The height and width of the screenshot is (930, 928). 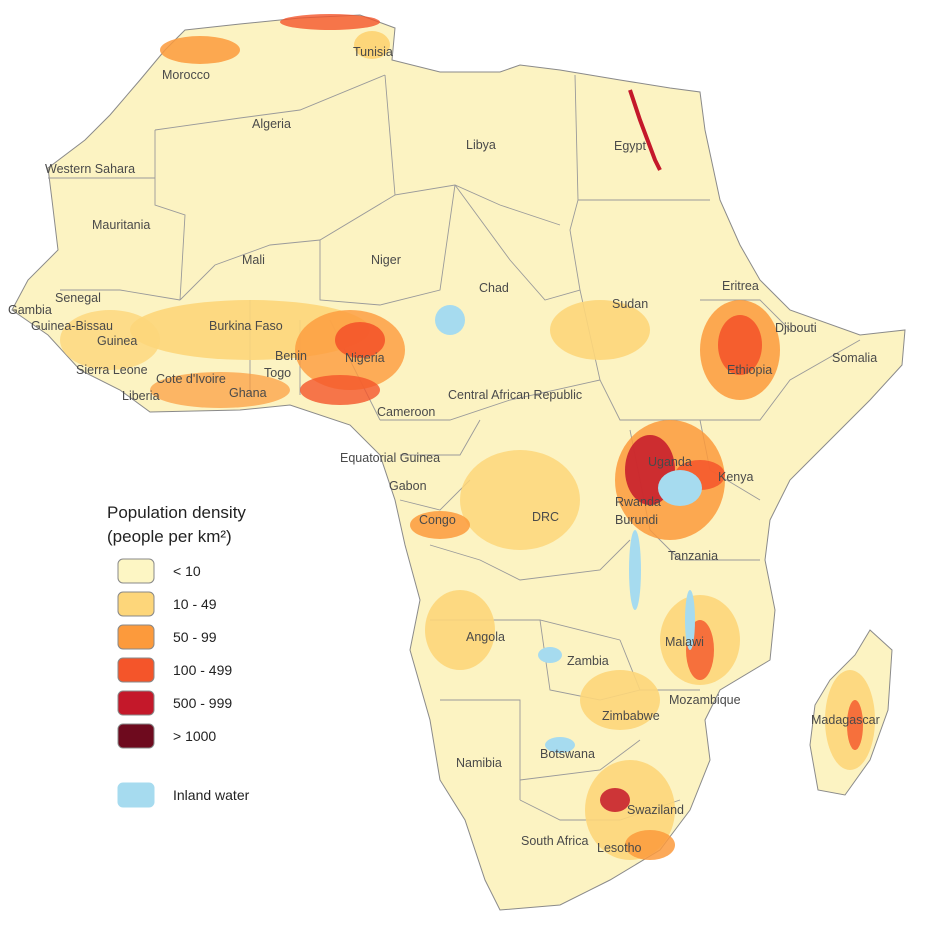 I want to click on legend-label-lt10: < 10, so click(x=187, y=571).